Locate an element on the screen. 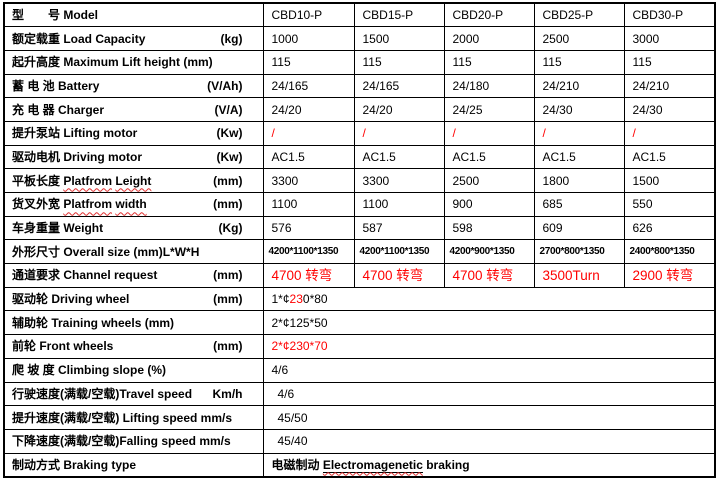 The width and height of the screenshot is (720, 480). row-label: 提升泵站 Lifting motor (Kw) is located at coordinates (133, 133).